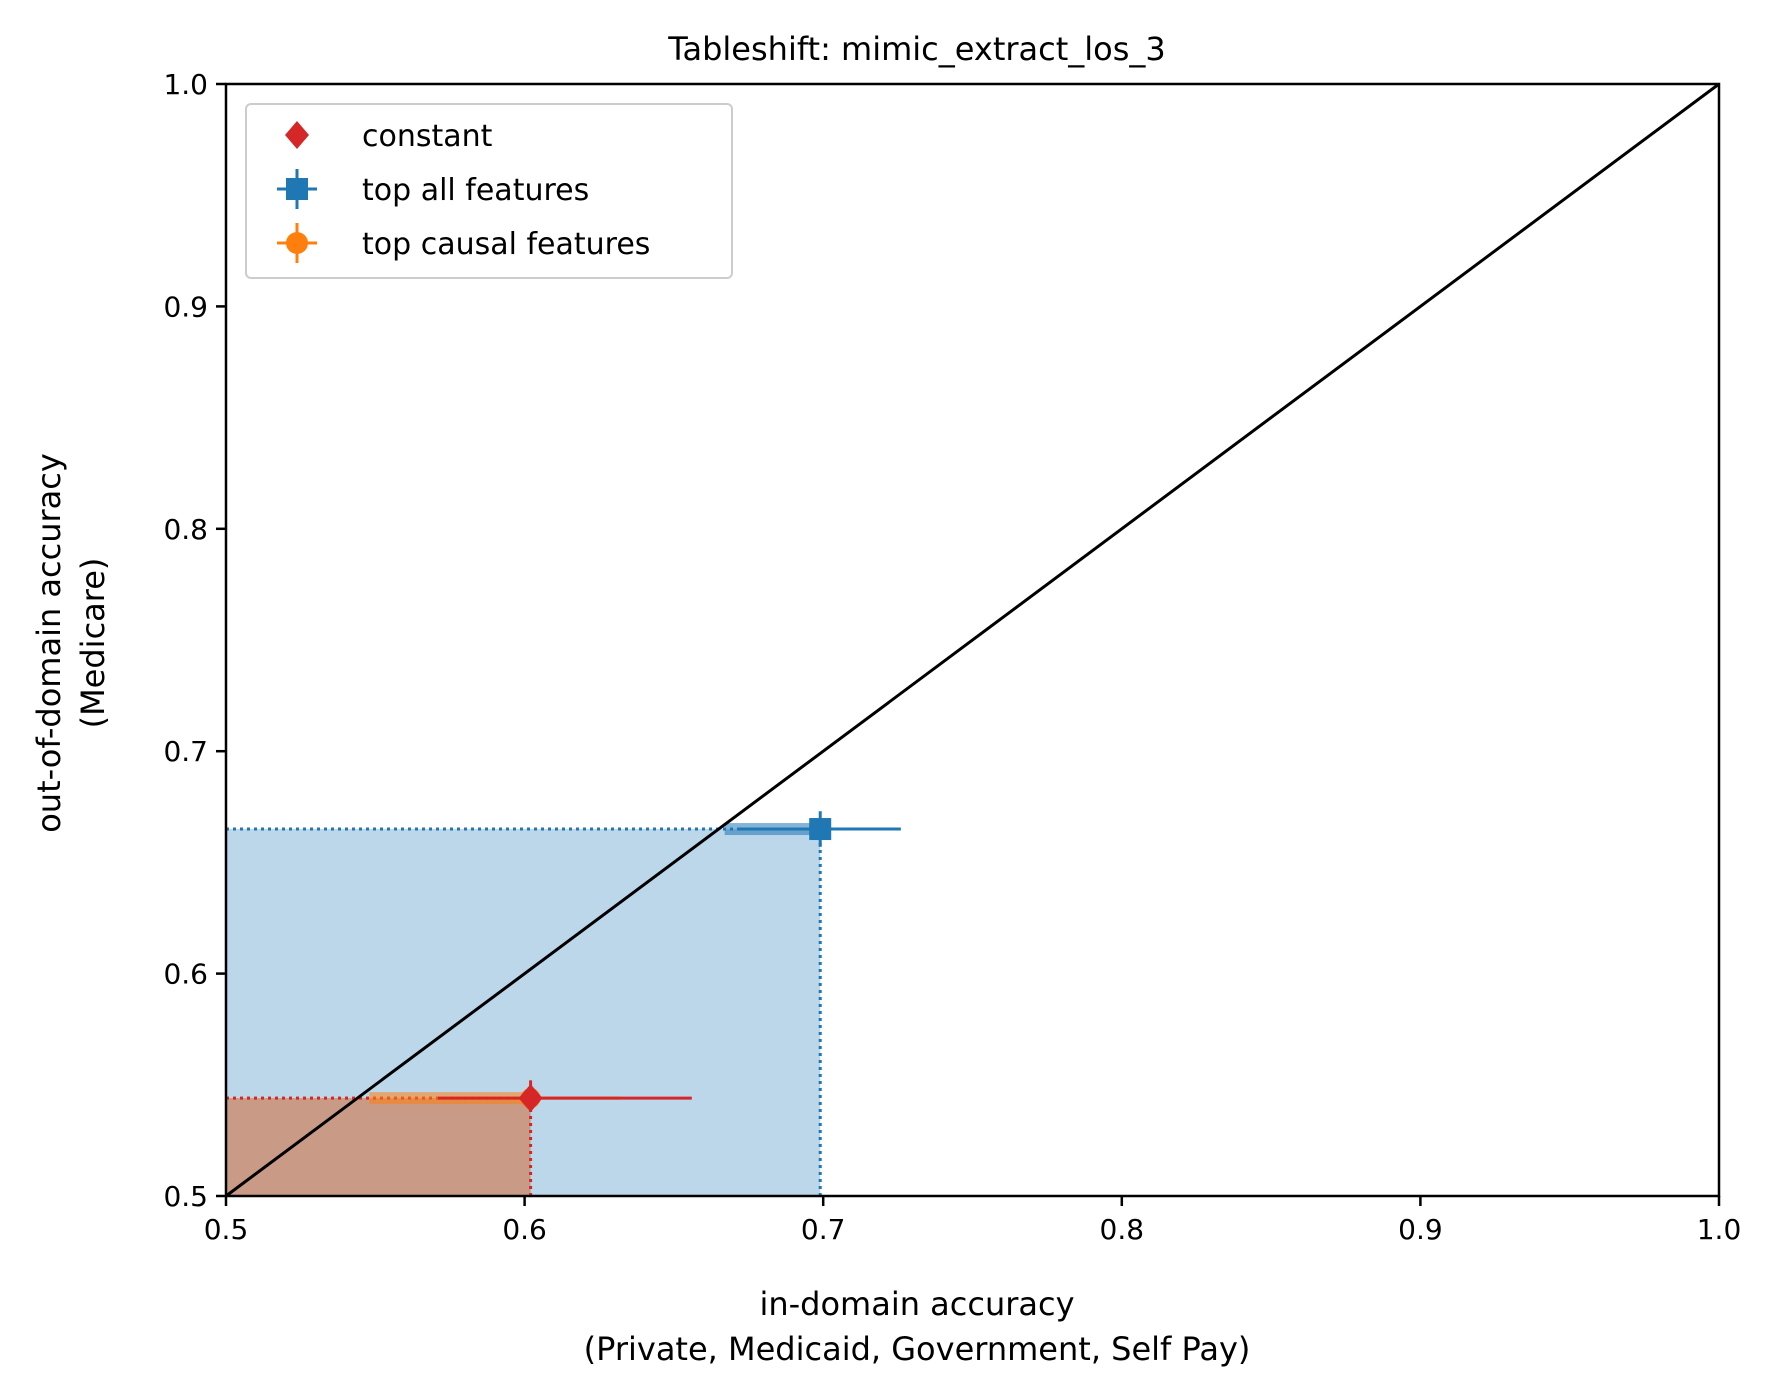 This screenshot has height=1398, width=1773. I want to click on x-axis-label-line-1: in-domain accuracy, so click(916, 1304).